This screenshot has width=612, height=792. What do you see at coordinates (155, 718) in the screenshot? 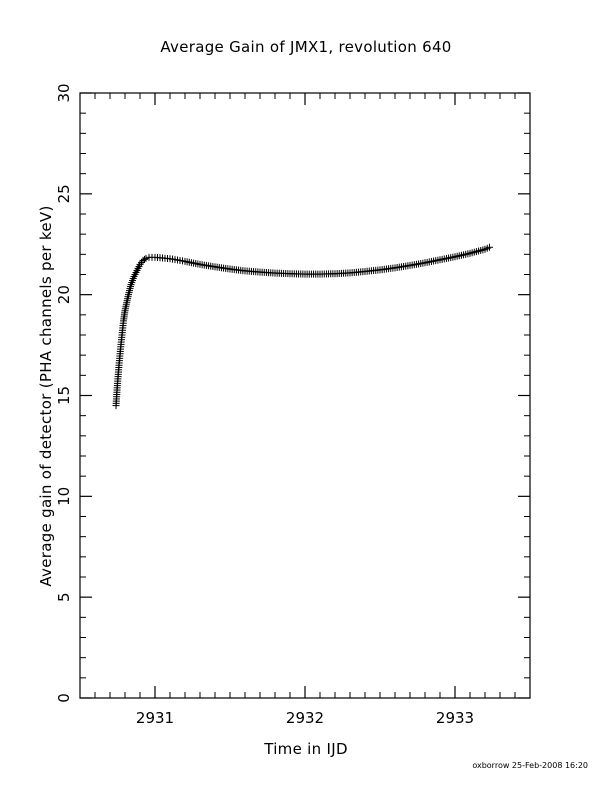
I see `x-tick-label: 2931` at bounding box center [155, 718].